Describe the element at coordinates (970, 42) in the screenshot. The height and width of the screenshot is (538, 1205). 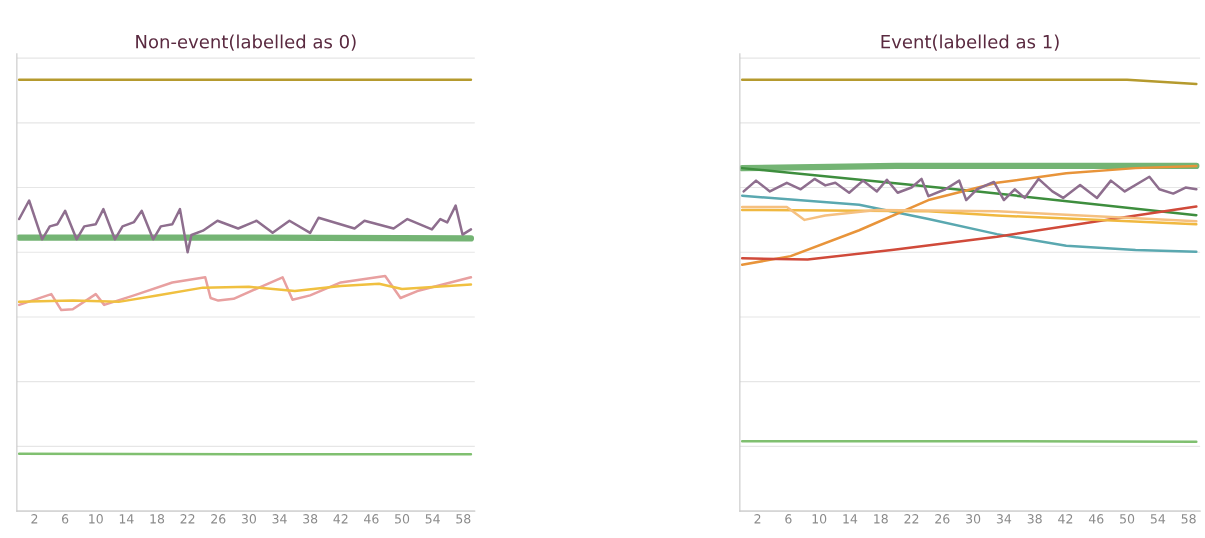
I see `chart-title: Event(labelled as 1)` at that location.